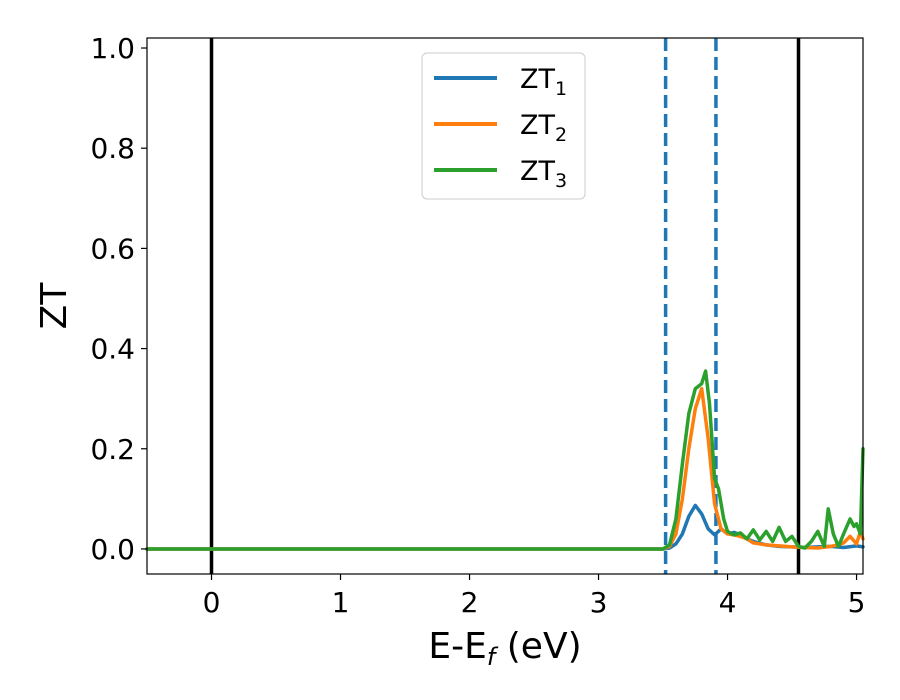 Image resolution: width=900 pixels, height=700 pixels. I want to click on y-tick-label: 0.0, so click(112, 549).